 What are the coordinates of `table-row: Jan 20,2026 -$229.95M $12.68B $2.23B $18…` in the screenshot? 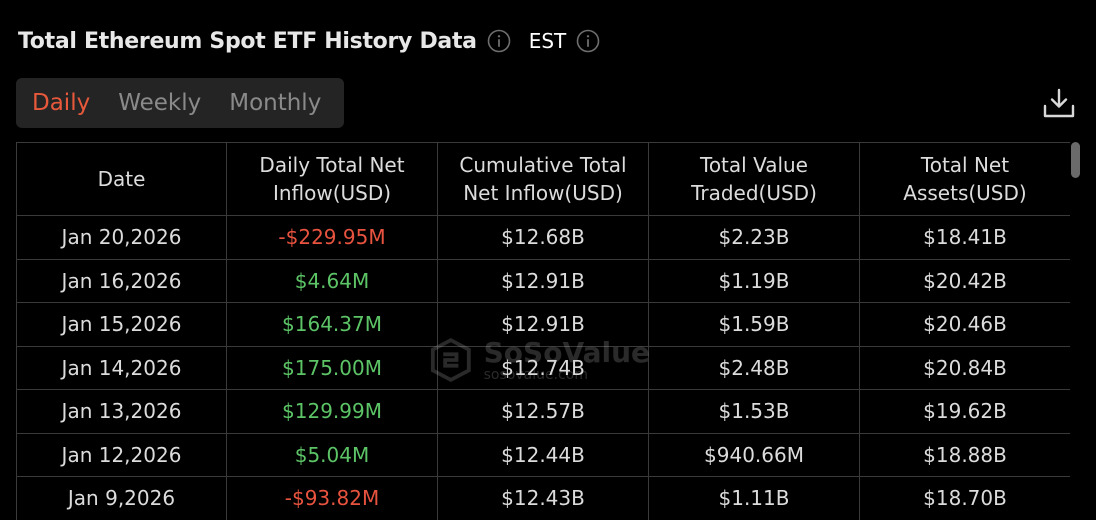 It's located at (543, 237).